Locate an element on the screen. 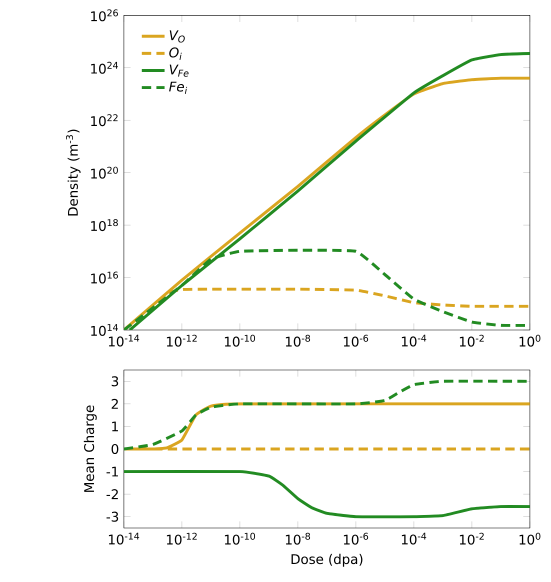 This screenshot has height=582, width=551. y-axis-title: Mean Charge is located at coordinates (90, 448).